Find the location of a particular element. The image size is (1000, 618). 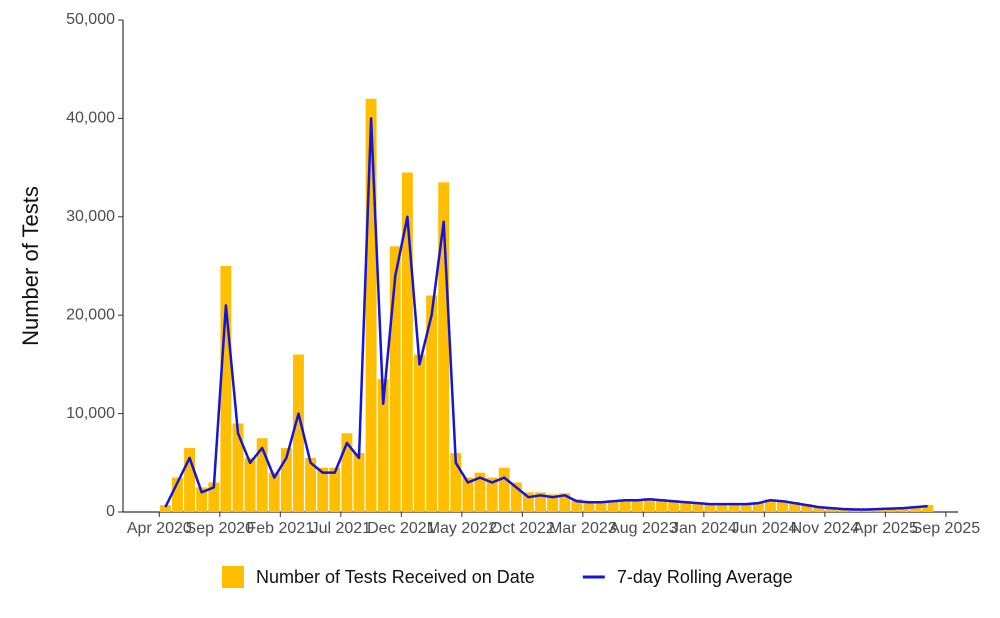

x-tick-label: Sep 2020 is located at coordinates (220, 528).